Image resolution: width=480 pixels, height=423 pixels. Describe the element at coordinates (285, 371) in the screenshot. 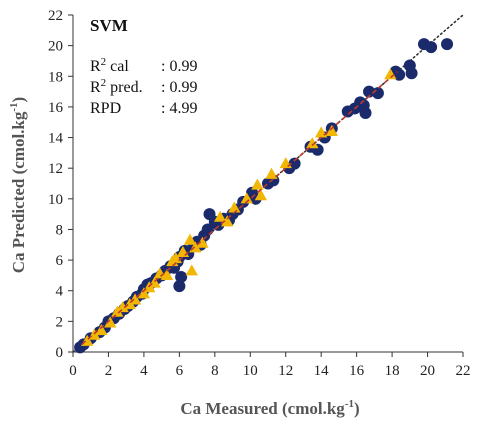

I see `x-tick-label: 12` at that location.